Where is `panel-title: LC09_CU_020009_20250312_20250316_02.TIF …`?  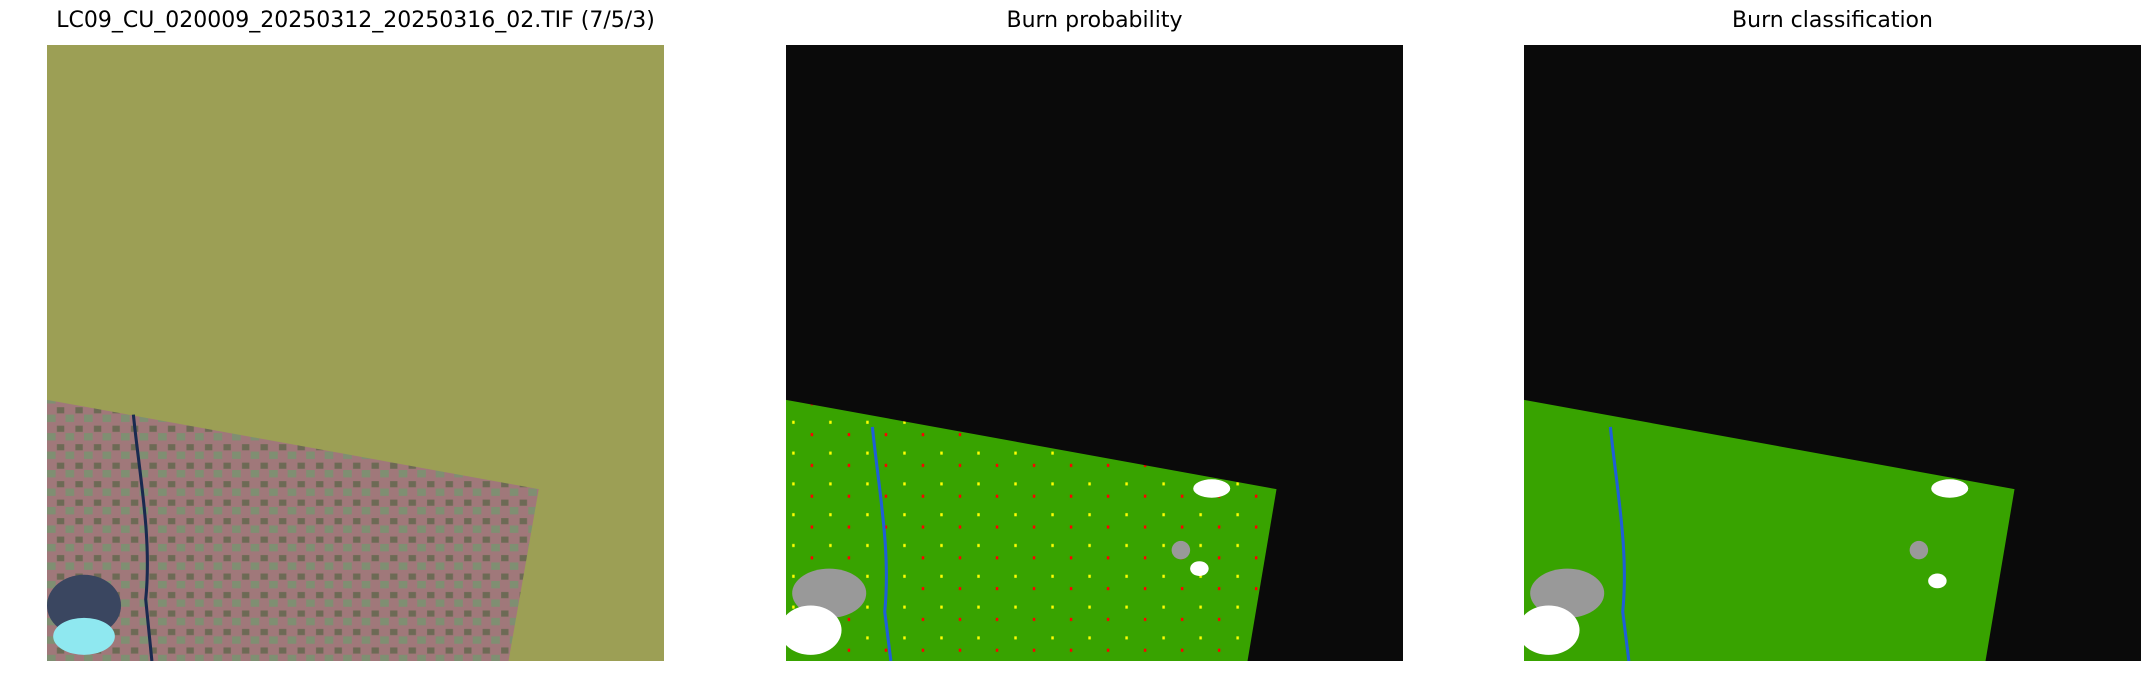 panel-title: LC09_CU_020009_20250312_20250316_02.TIF … is located at coordinates (355, 20).